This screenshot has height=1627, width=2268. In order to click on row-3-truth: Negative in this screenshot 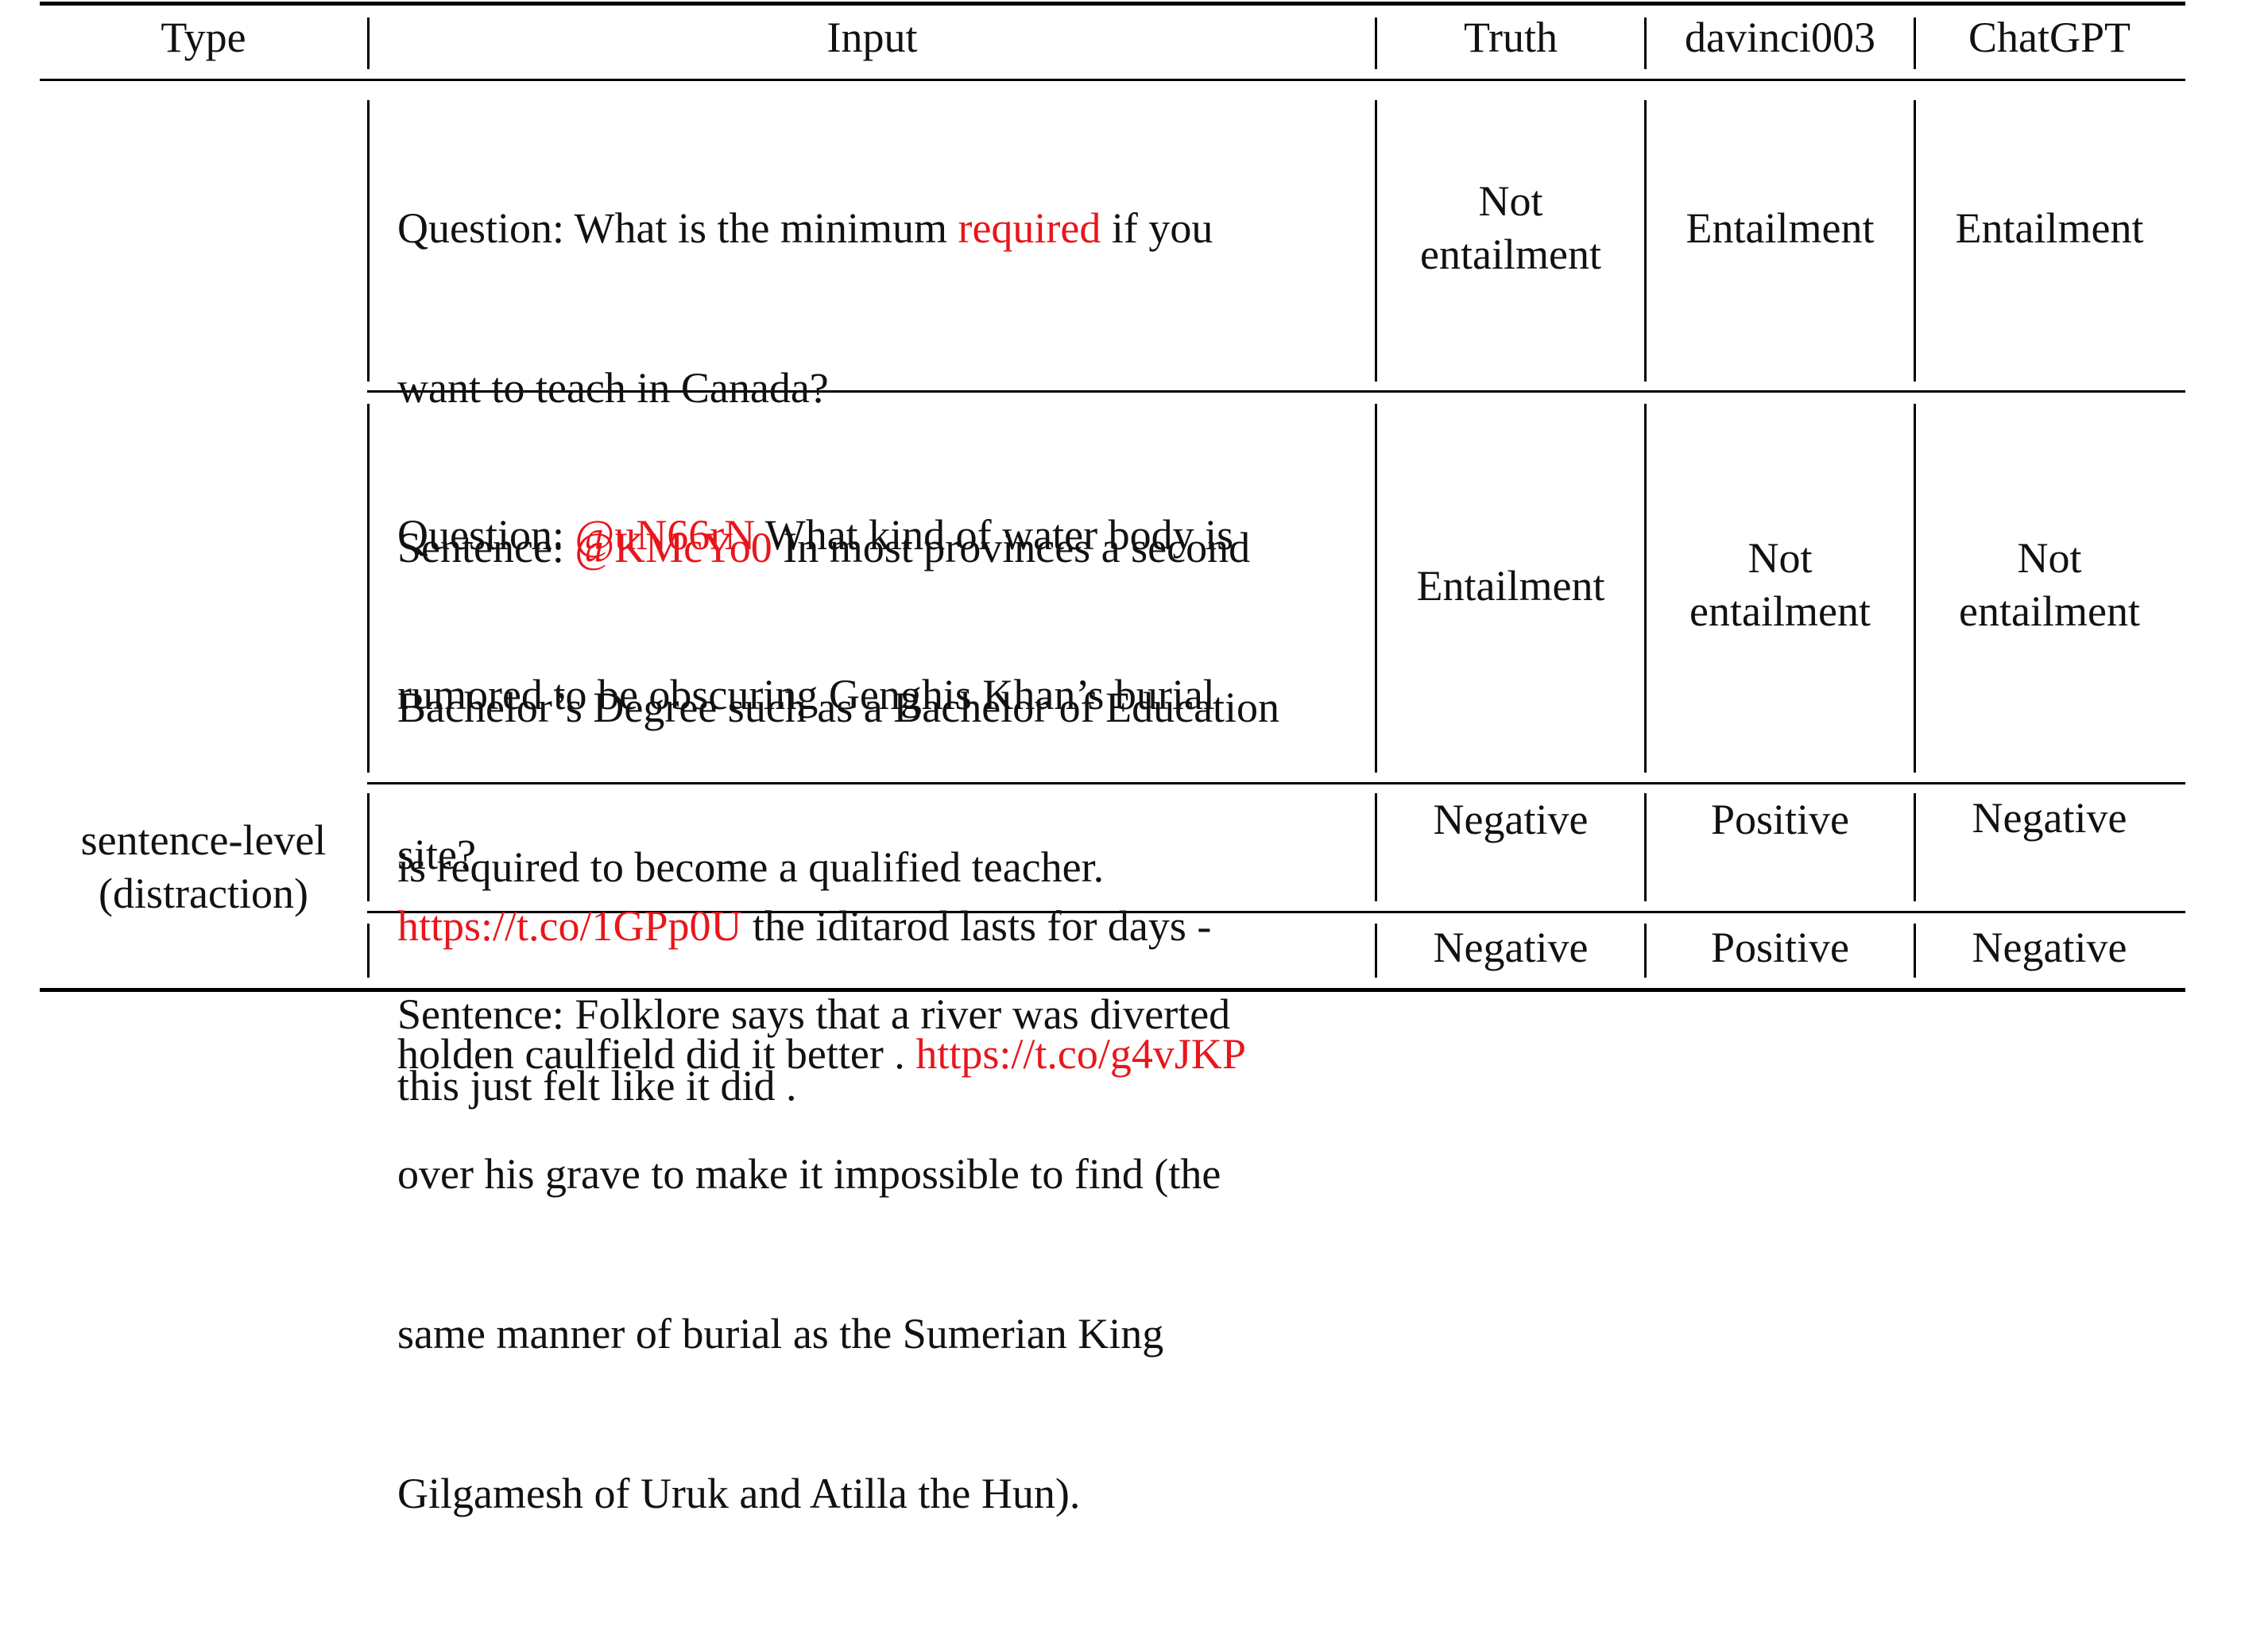, I will do `click(1510, 819)`.